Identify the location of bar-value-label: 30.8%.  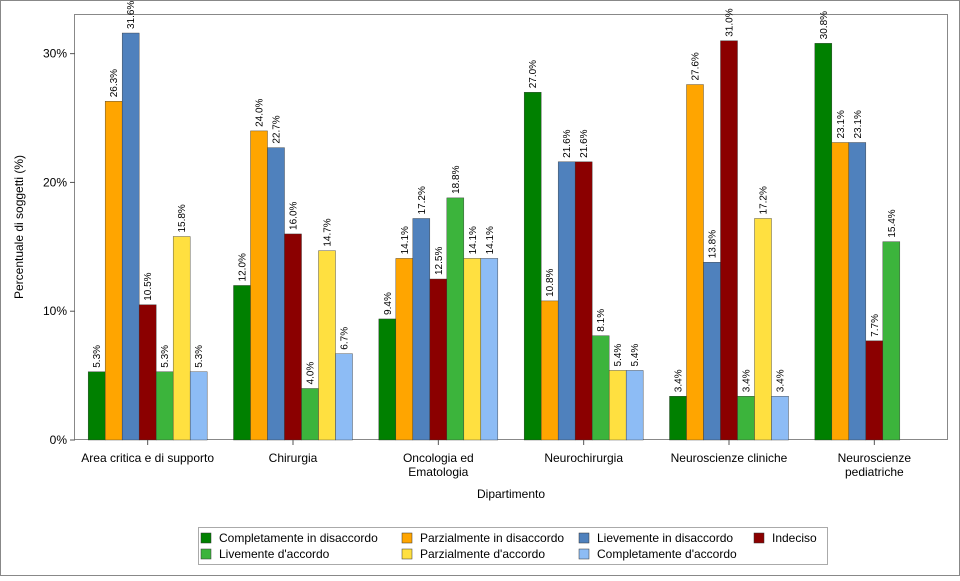
(824, 25).